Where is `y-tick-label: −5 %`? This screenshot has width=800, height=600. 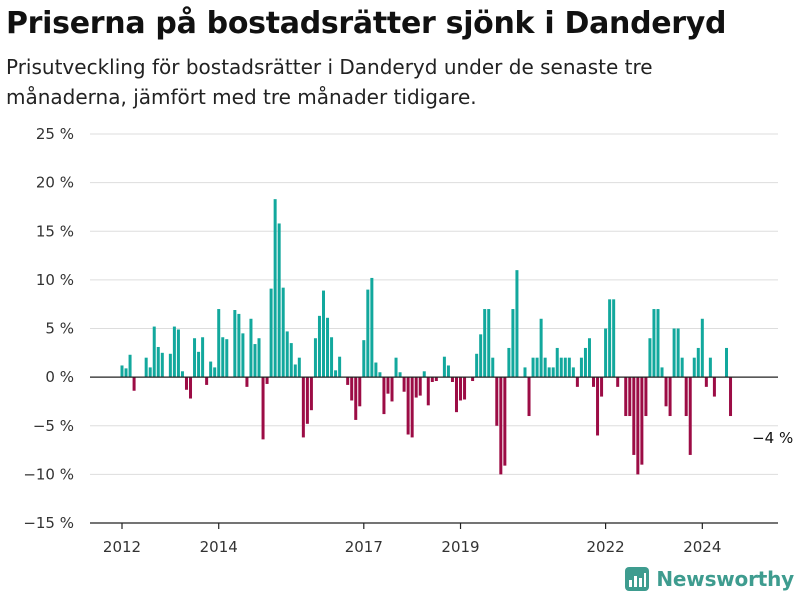
y-tick-label: −5 % is located at coordinates (53, 426).